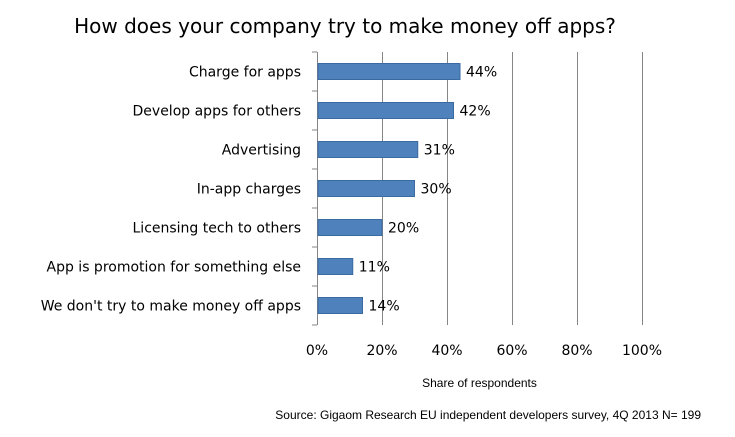  What do you see at coordinates (317, 351) in the screenshot?
I see `x-tick-label-0: 0%` at bounding box center [317, 351].